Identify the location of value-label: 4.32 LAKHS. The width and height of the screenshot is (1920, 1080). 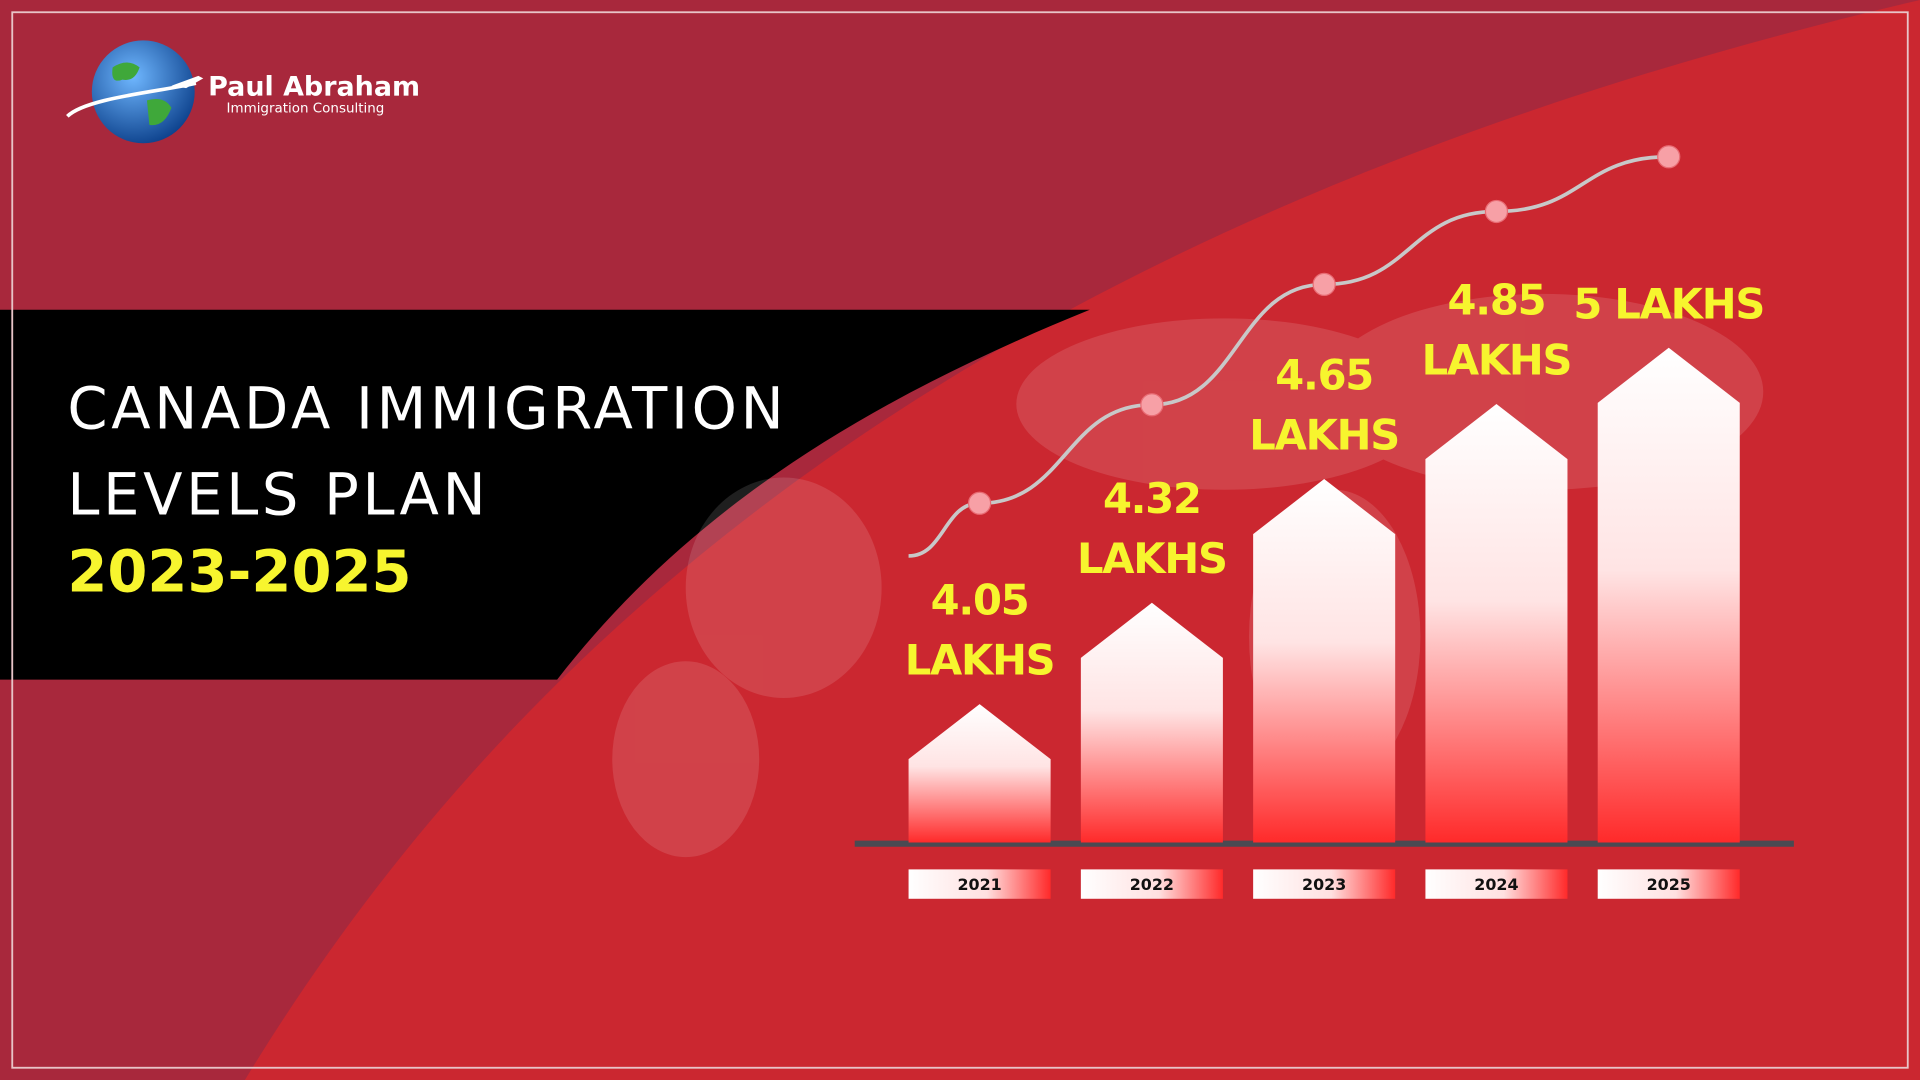
(1152, 530).